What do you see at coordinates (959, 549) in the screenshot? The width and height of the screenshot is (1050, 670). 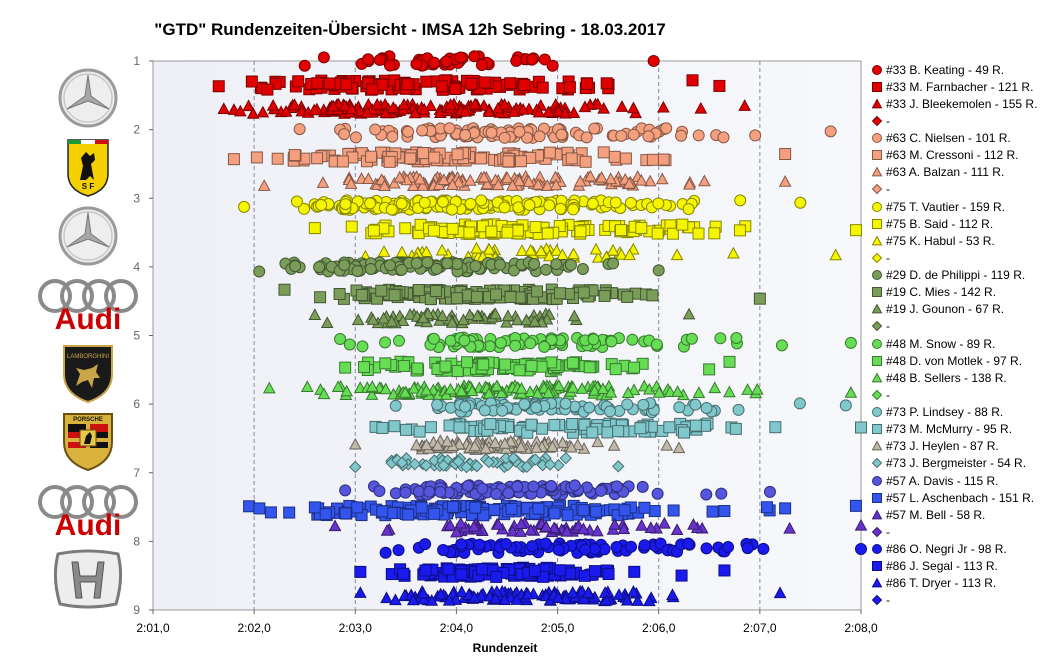 I see `legend-item: #86 O. Negri Jr - 98 R.` at bounding box center [959, 549].